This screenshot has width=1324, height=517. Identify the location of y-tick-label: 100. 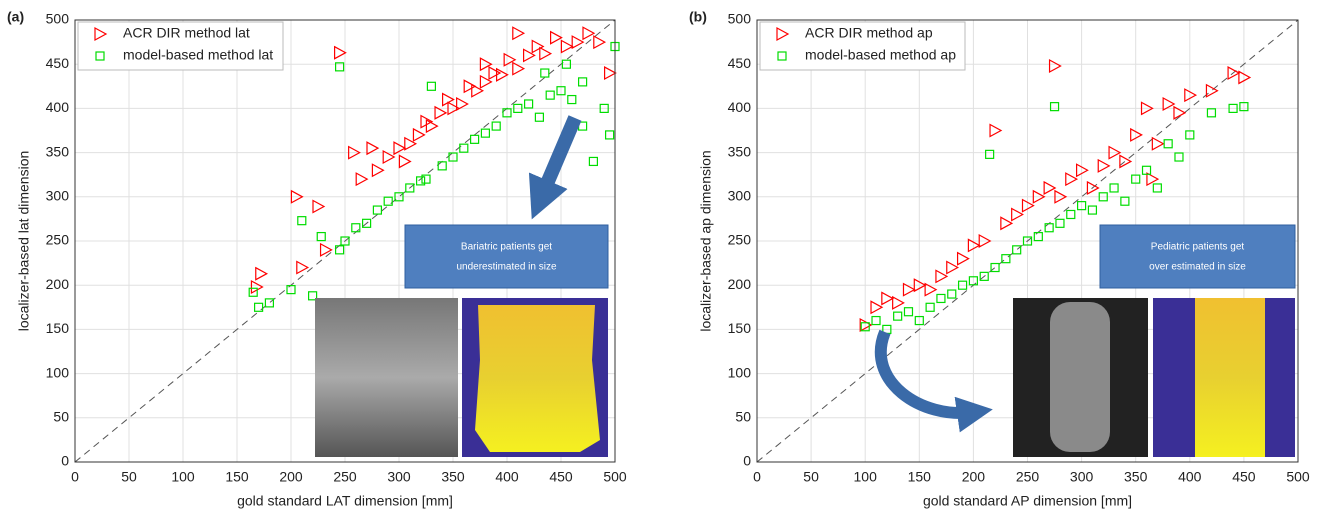
(740, 372).